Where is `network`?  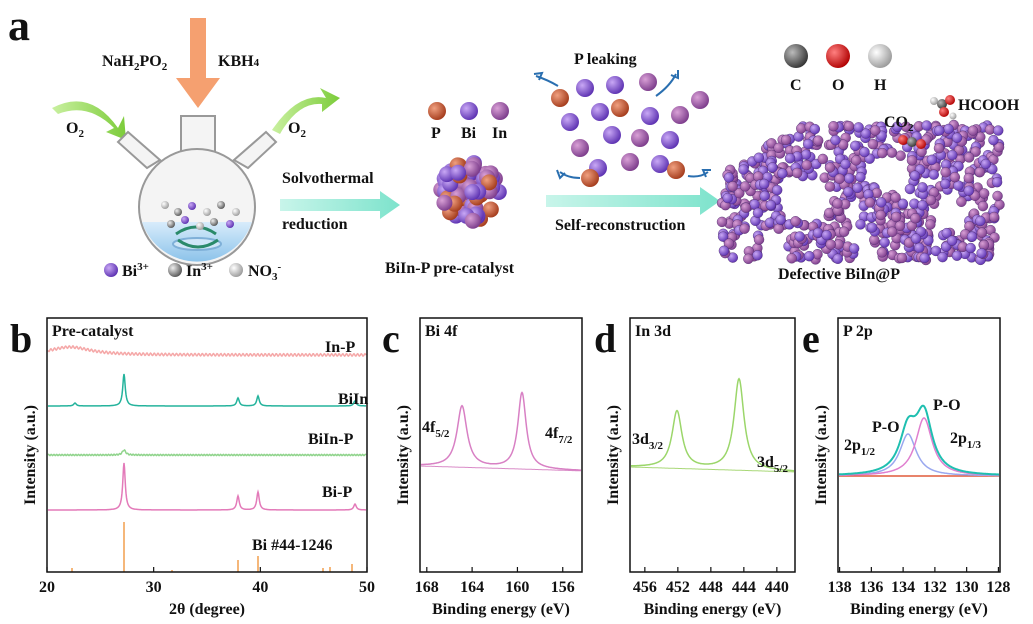 network is located at coordinates (860, 192).